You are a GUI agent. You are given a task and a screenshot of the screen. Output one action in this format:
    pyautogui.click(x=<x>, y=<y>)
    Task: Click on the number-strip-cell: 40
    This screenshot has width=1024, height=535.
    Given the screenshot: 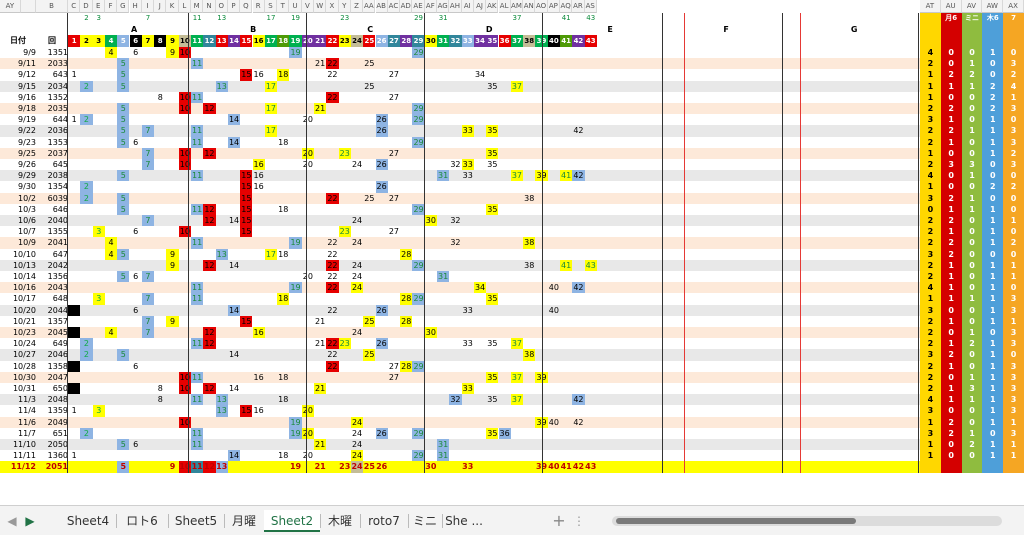 What is the action you would take?
    pyautogui.click(x=553, y=41)
    